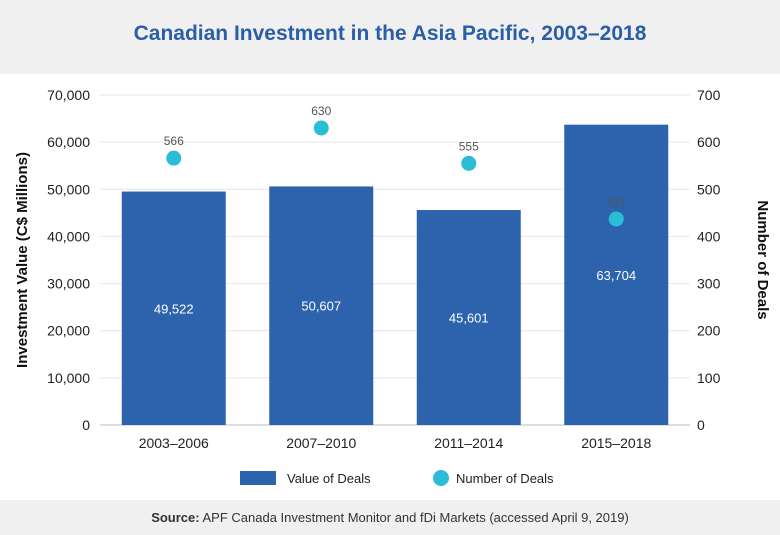  What do you see at coordinates (709, 142) in the screenshot?
I see `y2-tick-label: 600` at bounding box center [709, 142].